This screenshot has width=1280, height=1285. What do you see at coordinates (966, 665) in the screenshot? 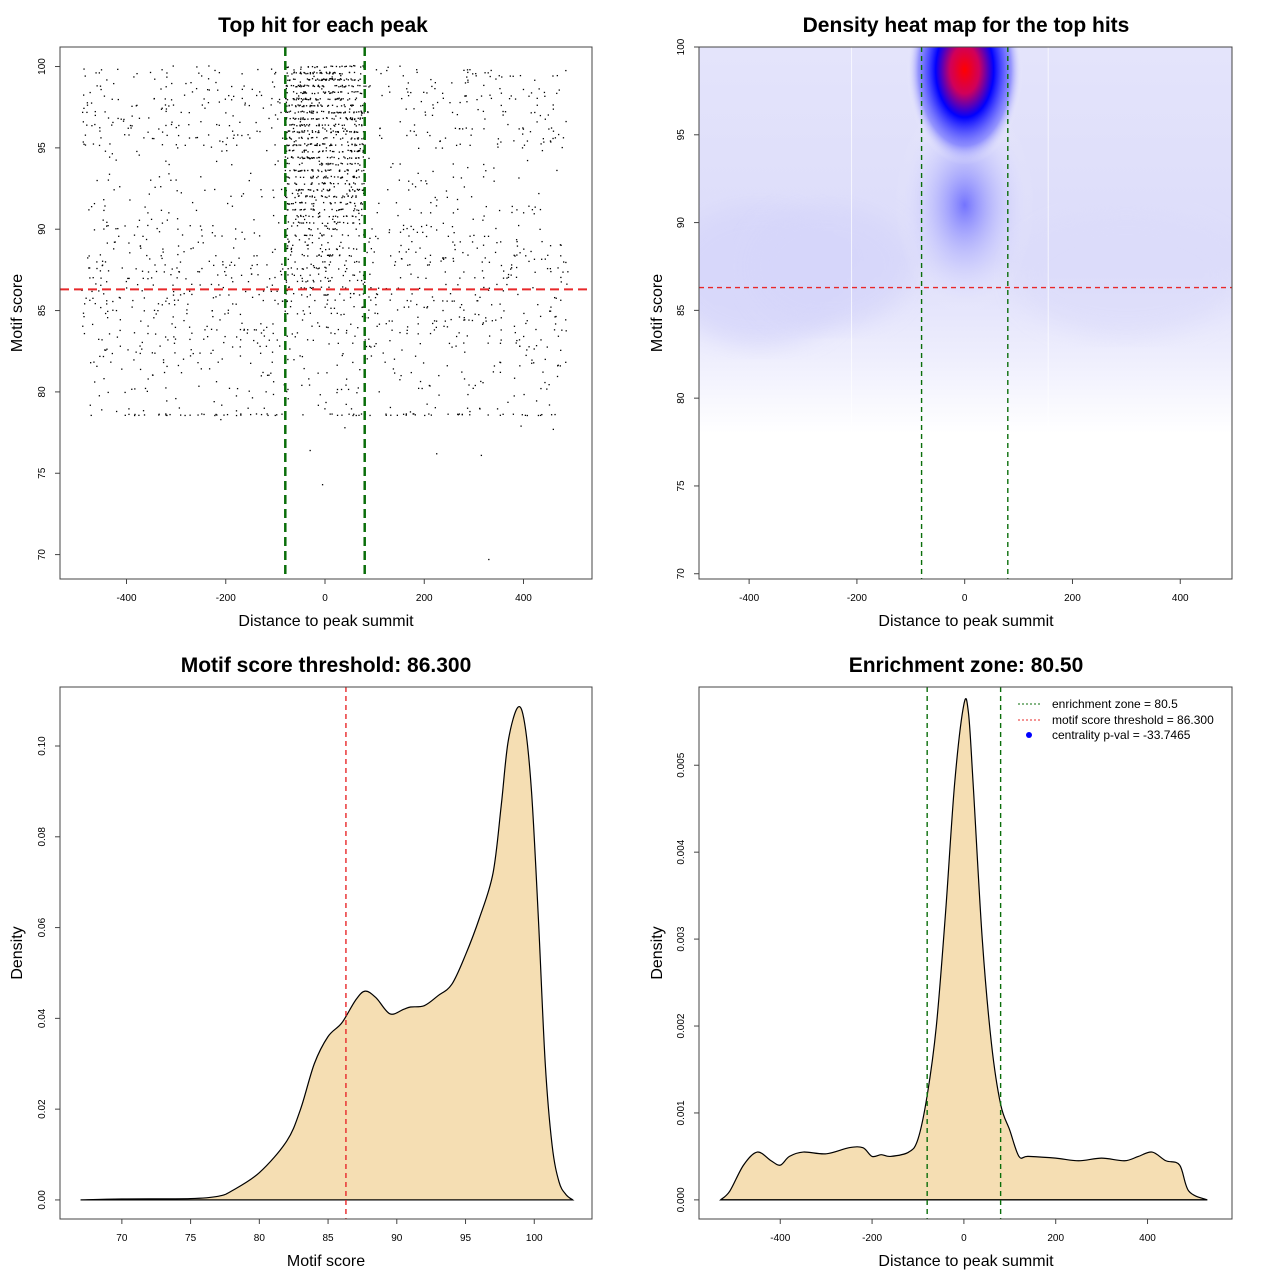
I see `chart-title: Enrichment zone: 80.50` at bounding box center [966, 665].